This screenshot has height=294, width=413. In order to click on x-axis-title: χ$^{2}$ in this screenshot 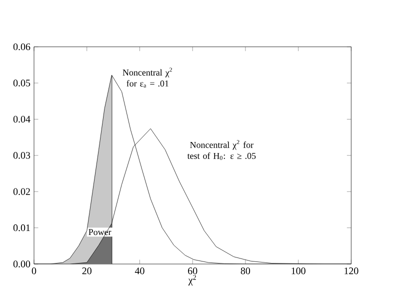, I will do `click(192, 280)`.